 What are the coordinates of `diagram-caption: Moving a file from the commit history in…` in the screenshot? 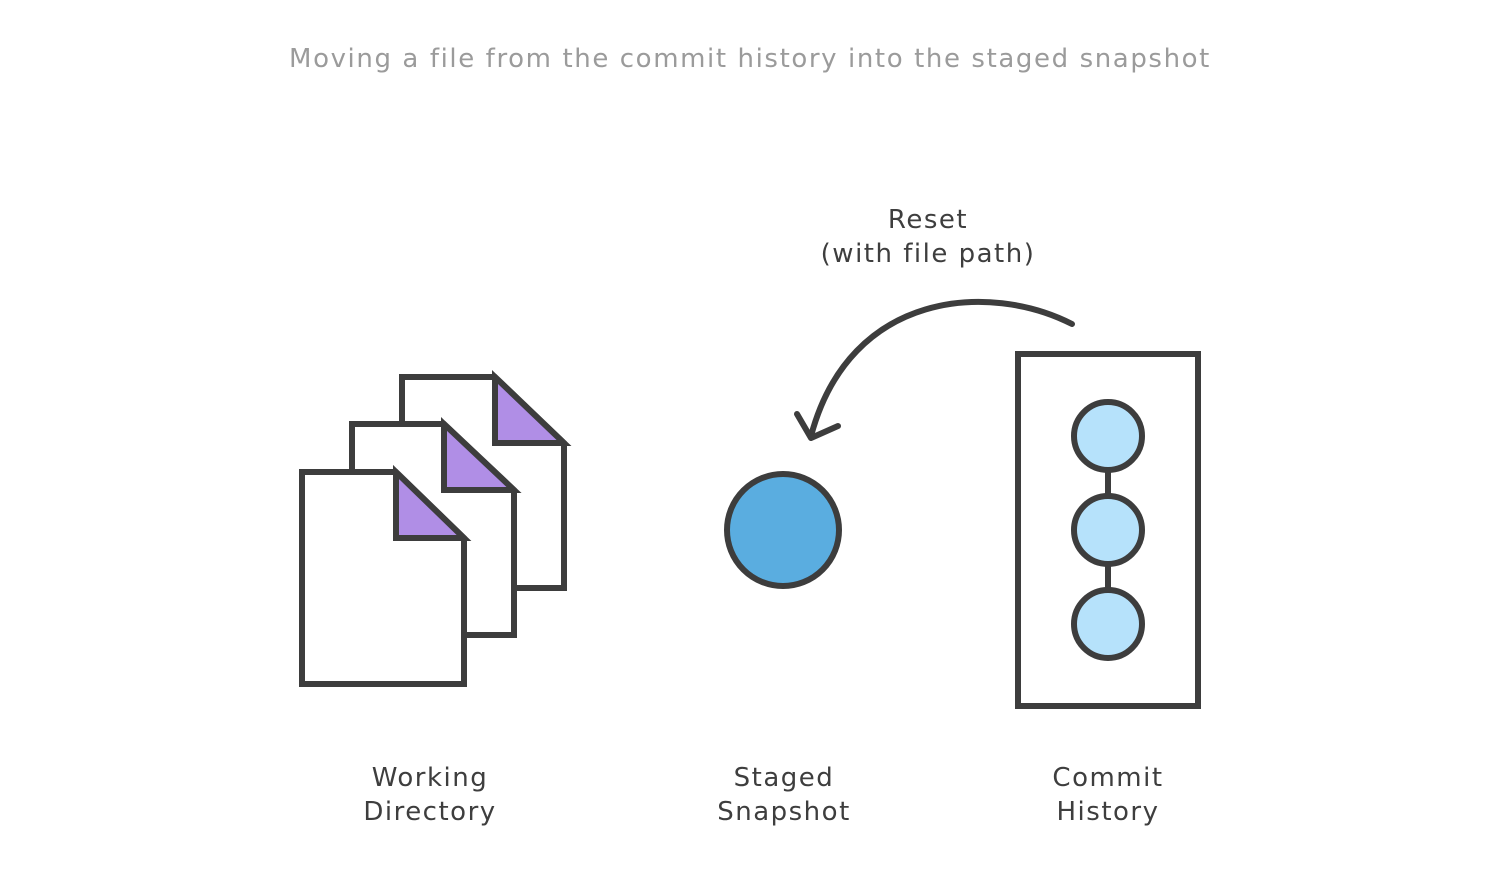 It's located at (750, 59).